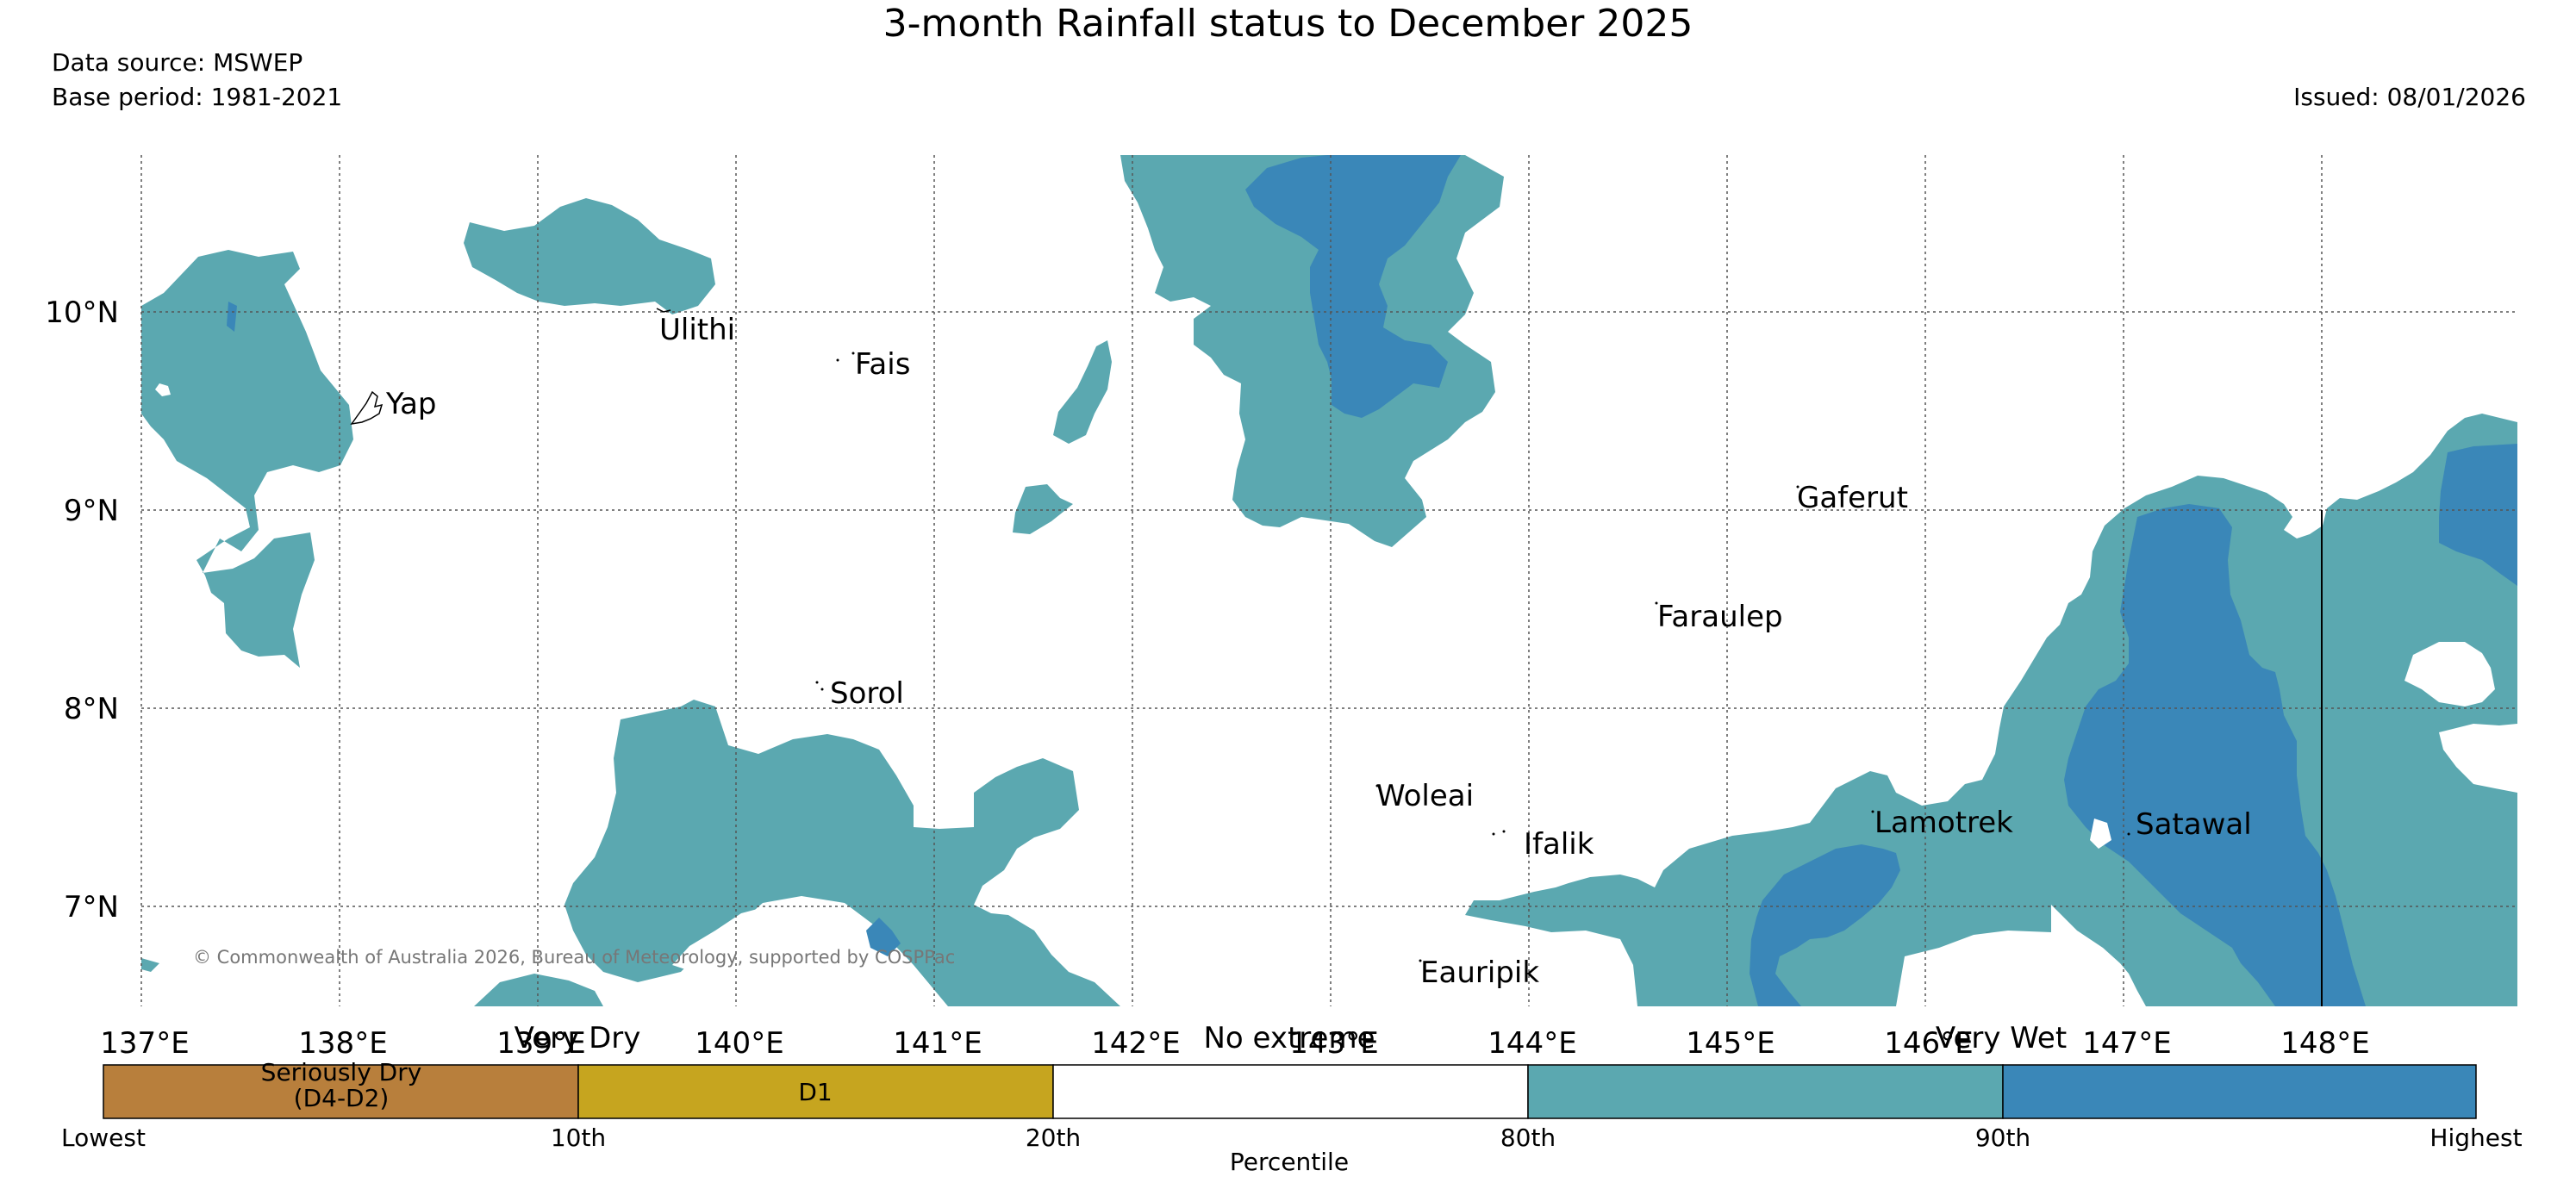 The image size is (2576, 1189). What do you see at coordinates (91, 511) in the screenshot?
I see `lat-label-9n: 9°N` at bounding box center [91, 511].